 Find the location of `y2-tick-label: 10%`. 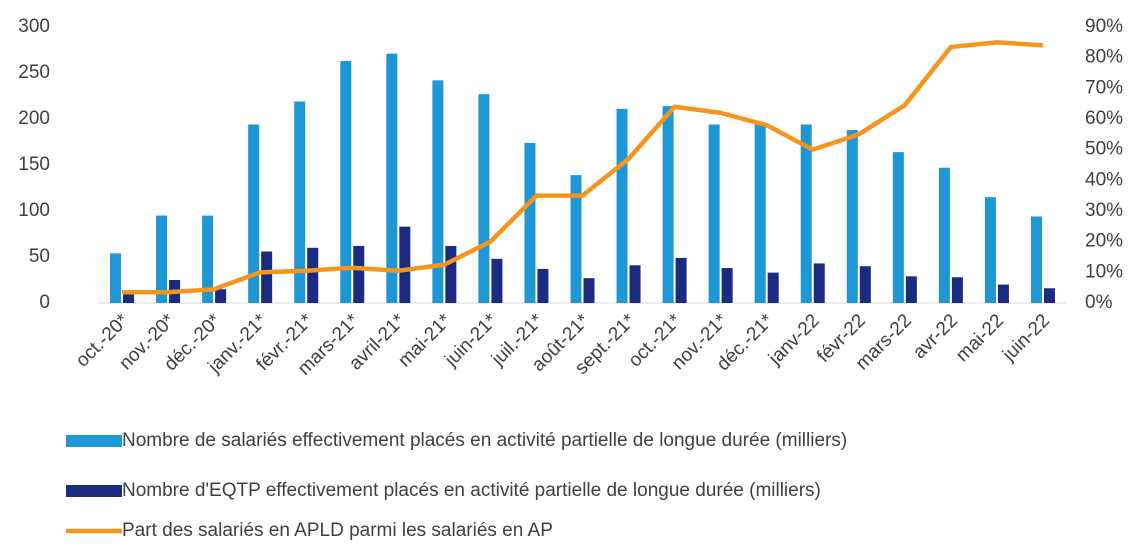

y2-tick-label: 10% is located at coordinates (1104, 271).